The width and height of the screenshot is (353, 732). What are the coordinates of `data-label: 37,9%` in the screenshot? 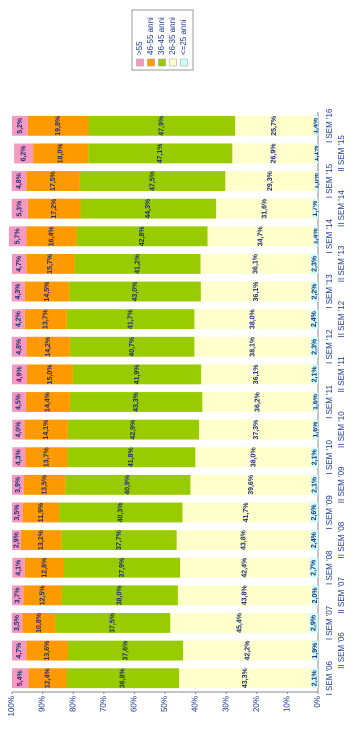 It's located at (122, 567).